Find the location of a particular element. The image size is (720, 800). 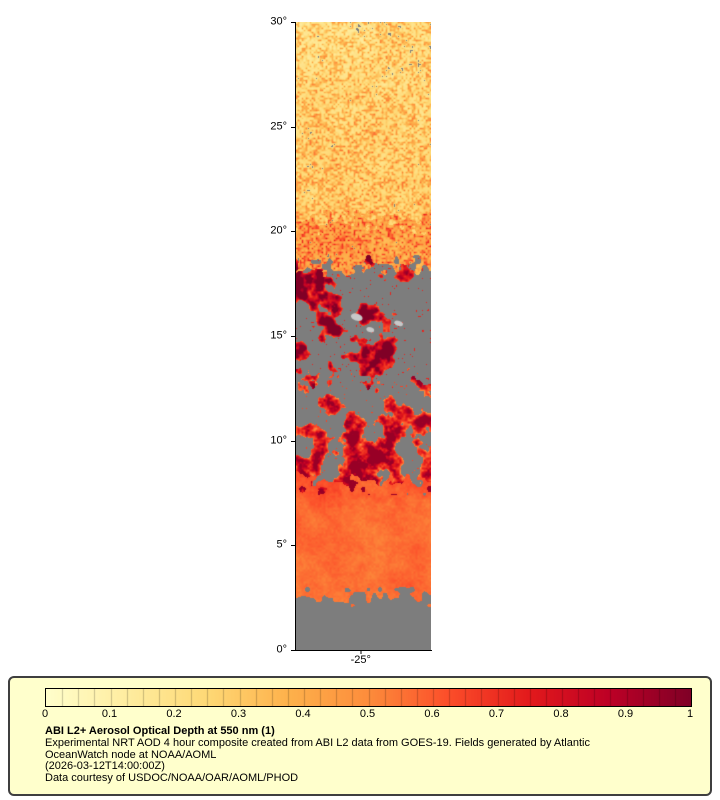

lat-tick-label: 0° is located at coordinates (281, 649).